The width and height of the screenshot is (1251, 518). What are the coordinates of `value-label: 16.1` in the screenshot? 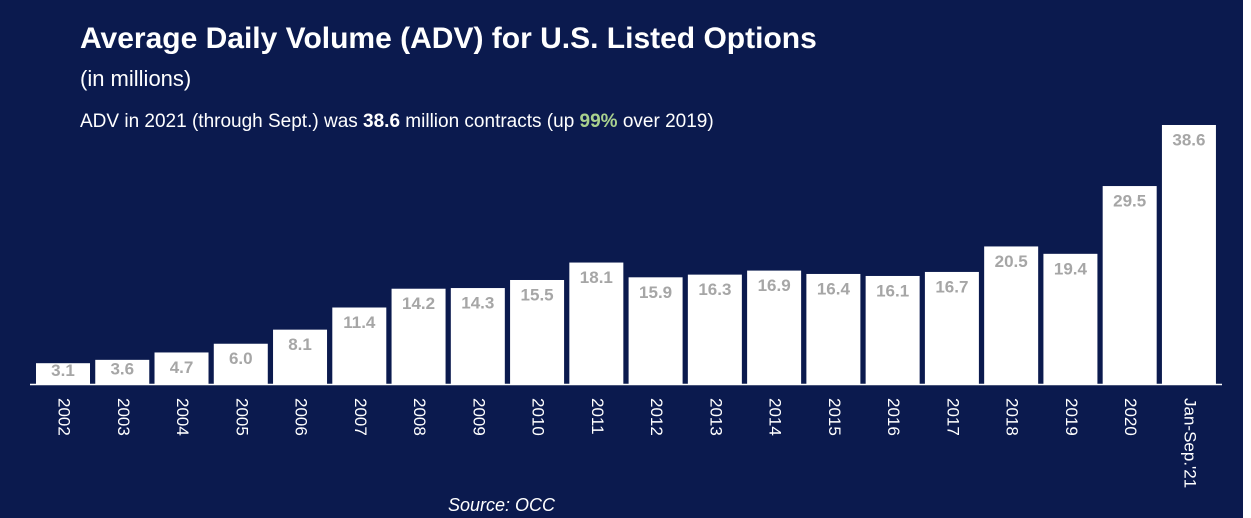 It's located at (892, 290).